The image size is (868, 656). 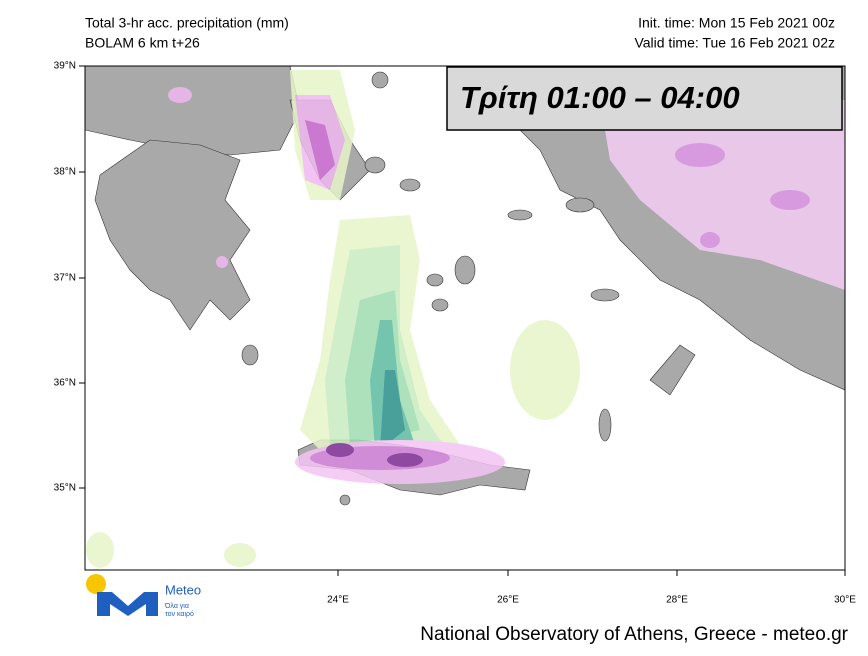 What do you see at coordinates (187, 23) in the screenshot?
I see `map-title: Total 3-hr acc. precipitation (mm)` at bounding box center [187, 23].